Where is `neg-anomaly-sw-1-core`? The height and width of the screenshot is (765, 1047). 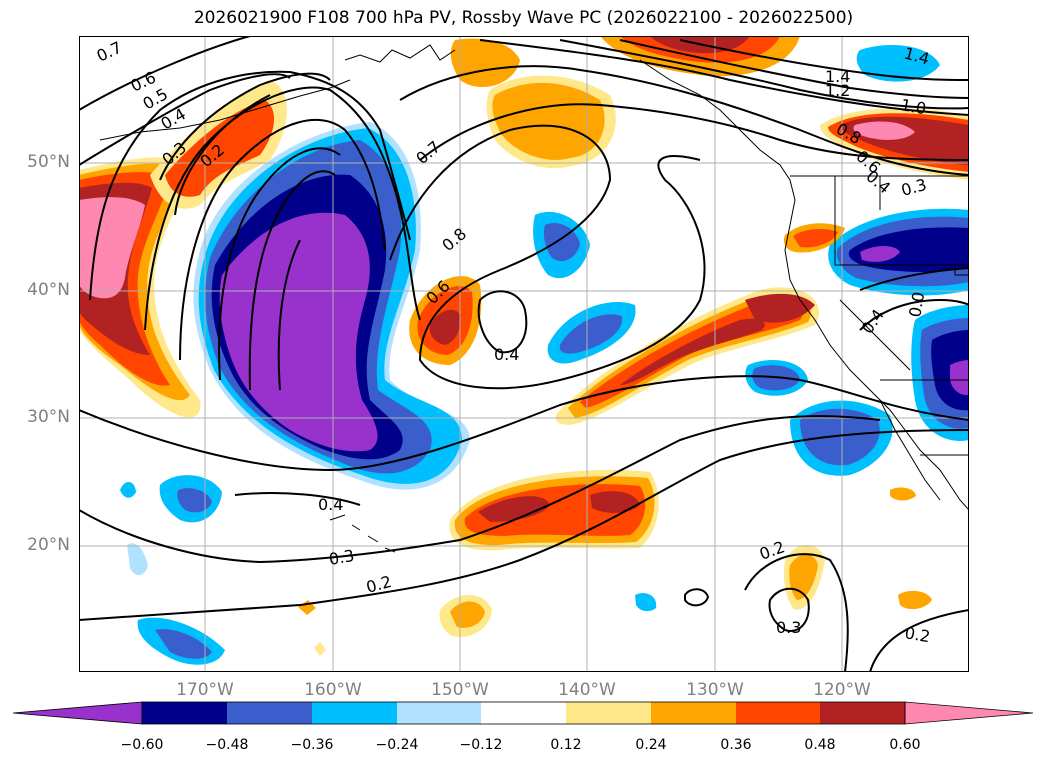 neg-anomaly-sw-1-core is located at coordinates (194, 500).